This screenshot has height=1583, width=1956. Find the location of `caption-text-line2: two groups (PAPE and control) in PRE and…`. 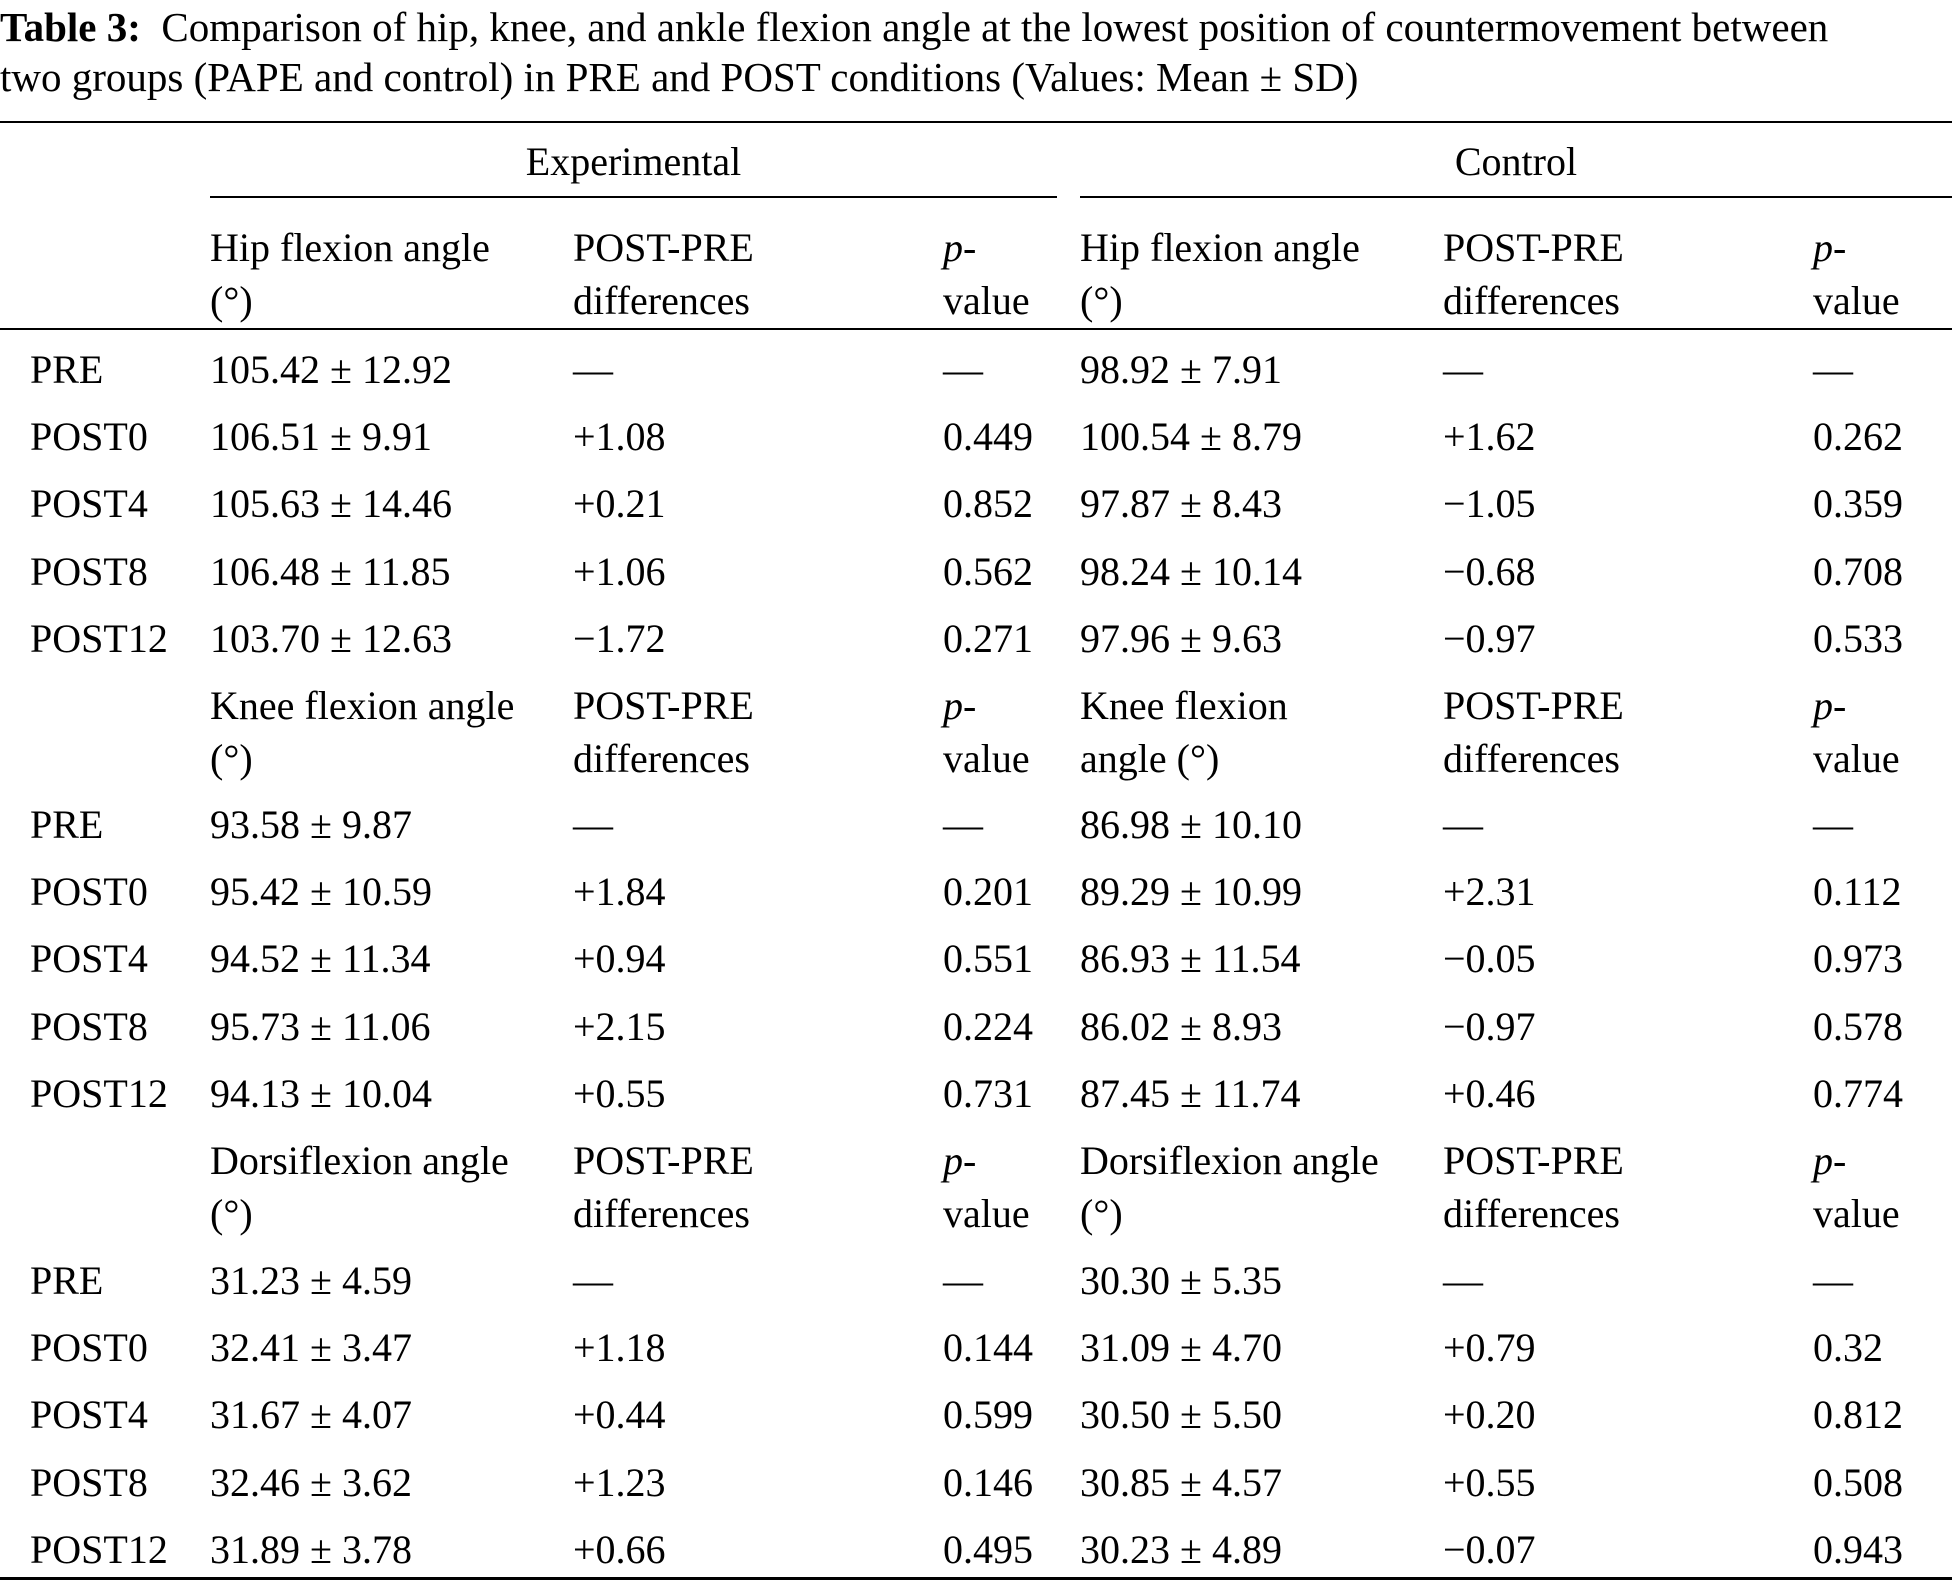

caption-text-line2: two groups (PAPE and control) in PRE and… is located at coordinates (679, 77).